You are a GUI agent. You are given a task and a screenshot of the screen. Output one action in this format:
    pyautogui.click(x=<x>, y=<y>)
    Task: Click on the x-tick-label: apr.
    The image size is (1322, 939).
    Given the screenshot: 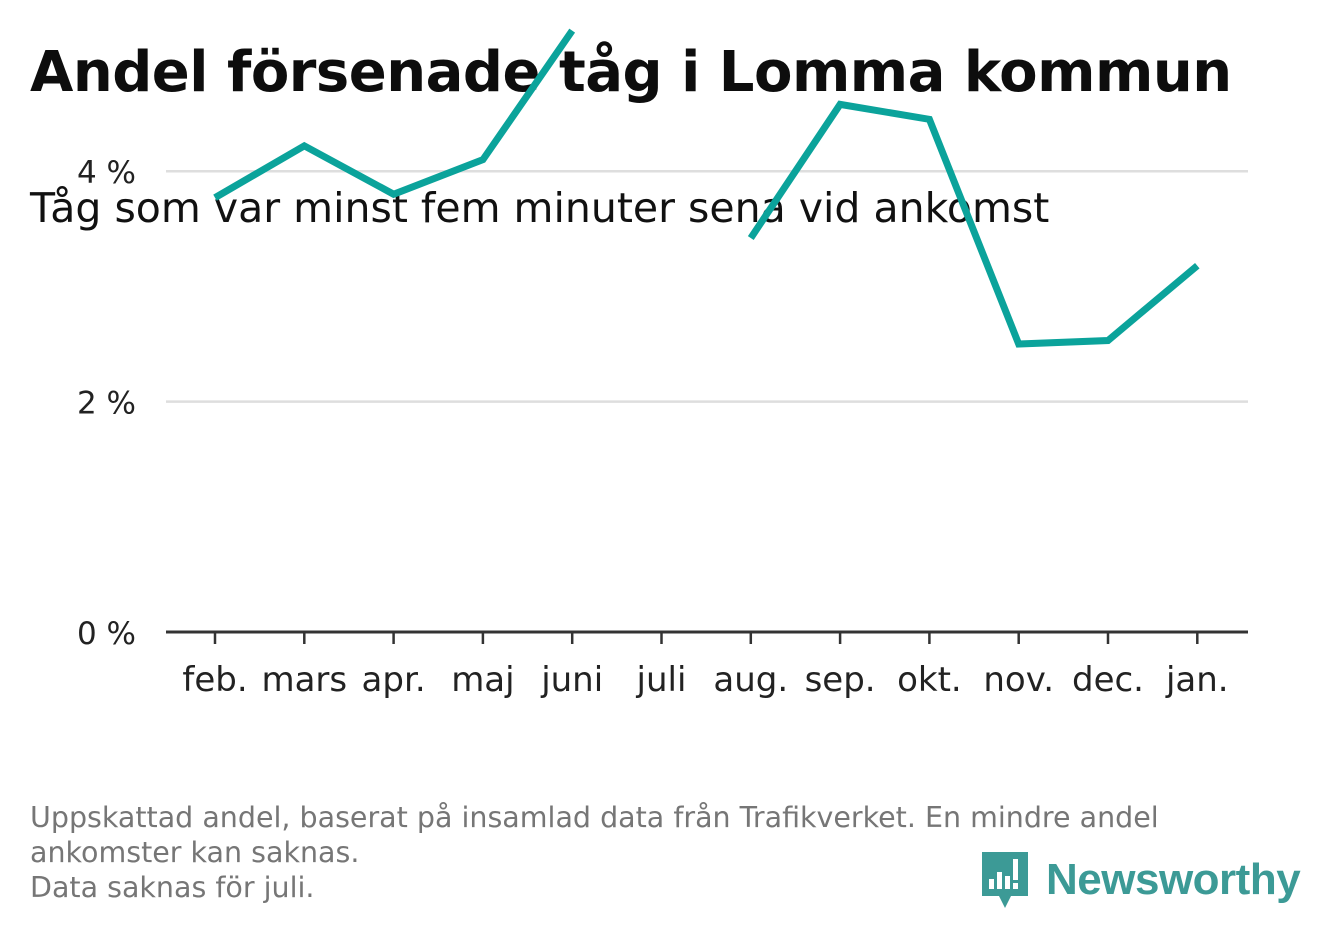 What is the action you would take?
    pyautogui.click(x=394, y=680)
    